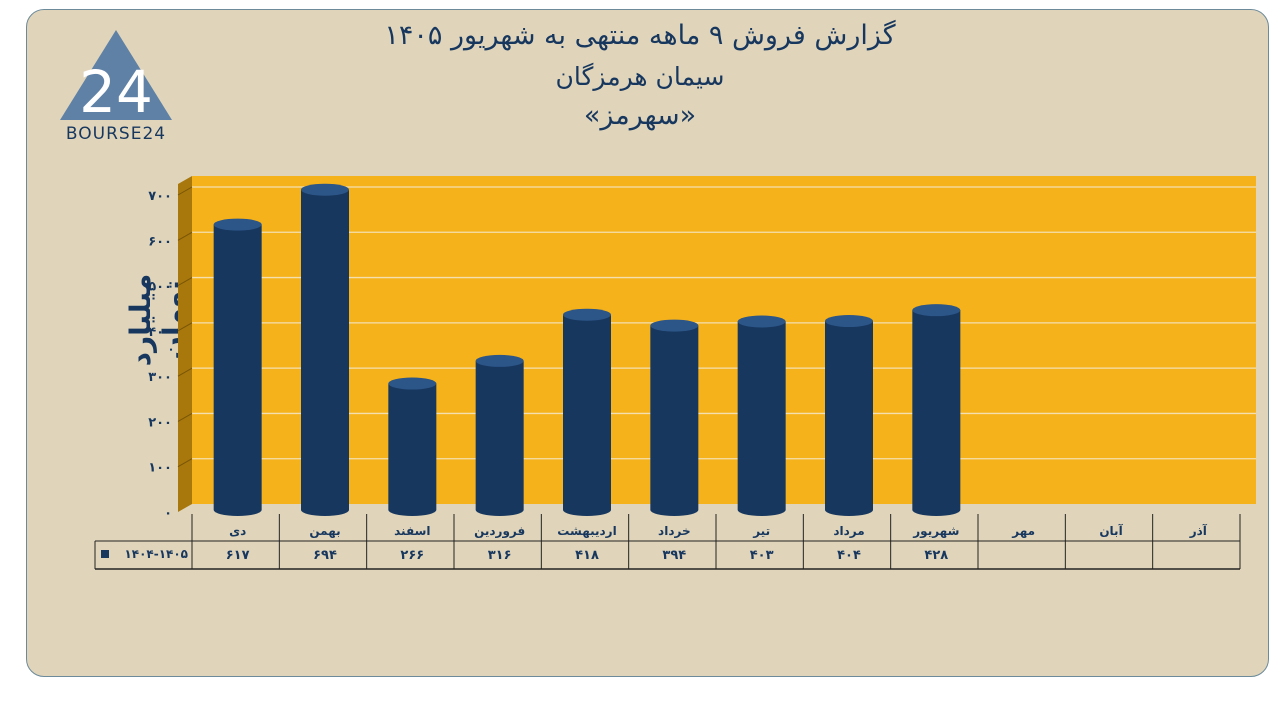  I want to click on data-label: ۳۹۴, so click(674, 555).